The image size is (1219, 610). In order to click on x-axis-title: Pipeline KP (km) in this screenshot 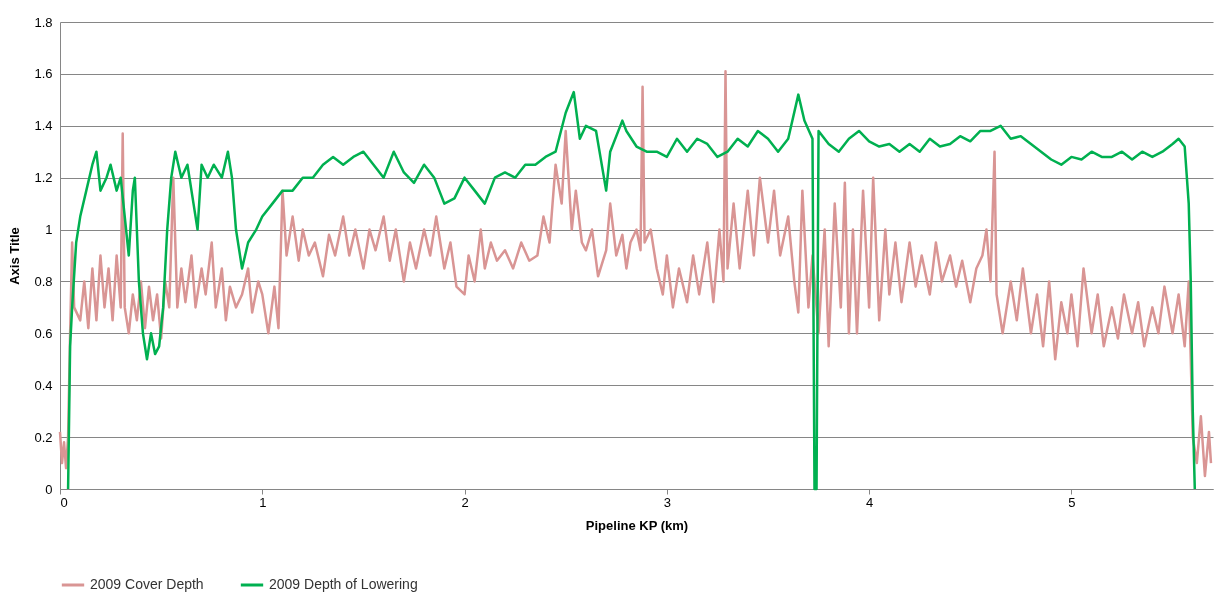, I will do `click(637, 525)`.